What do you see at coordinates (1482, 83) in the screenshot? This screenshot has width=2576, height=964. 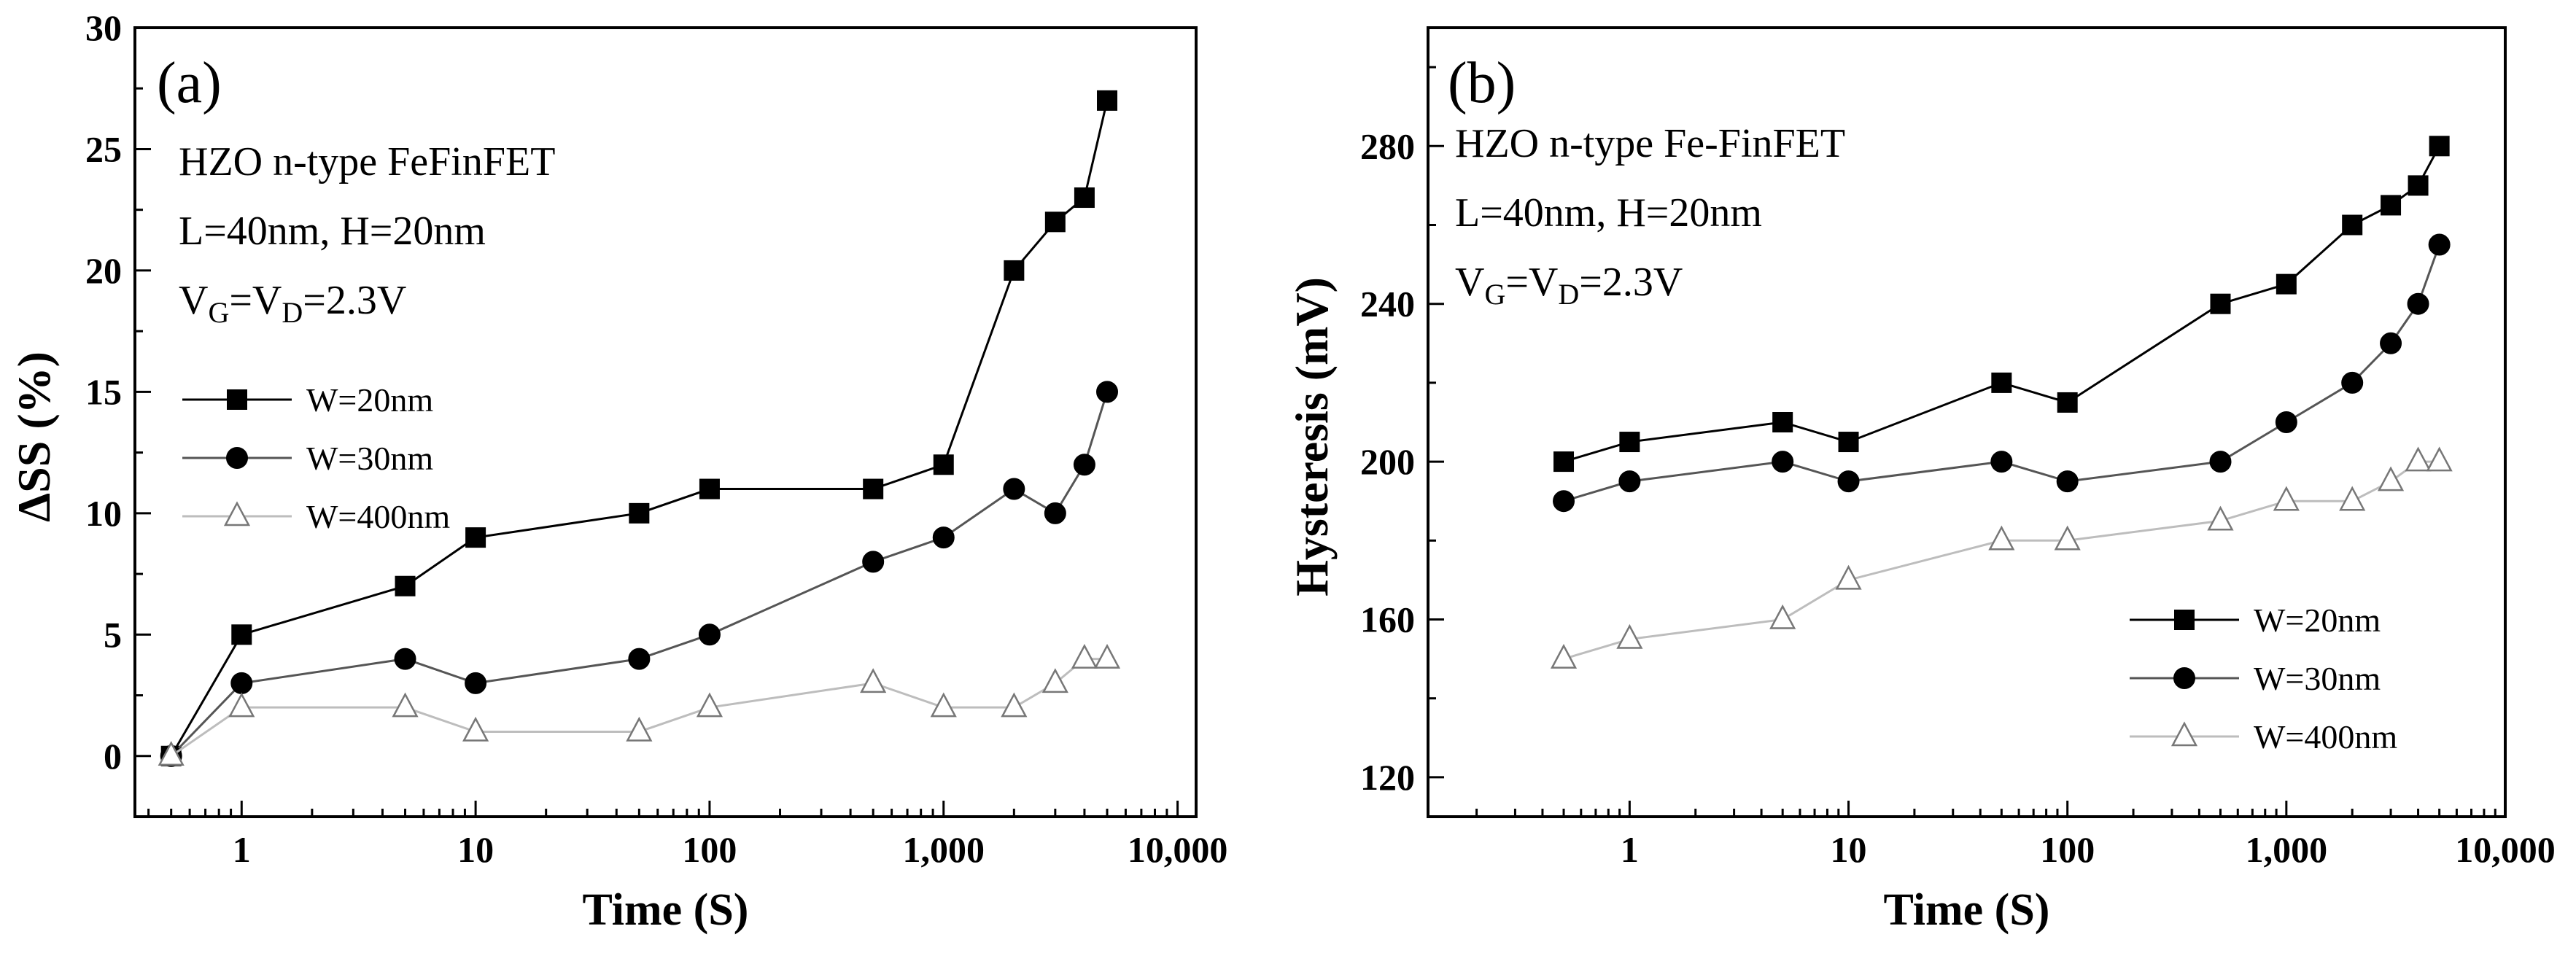 I see `panel-label: (b)` at bounding box center [1482, 83].